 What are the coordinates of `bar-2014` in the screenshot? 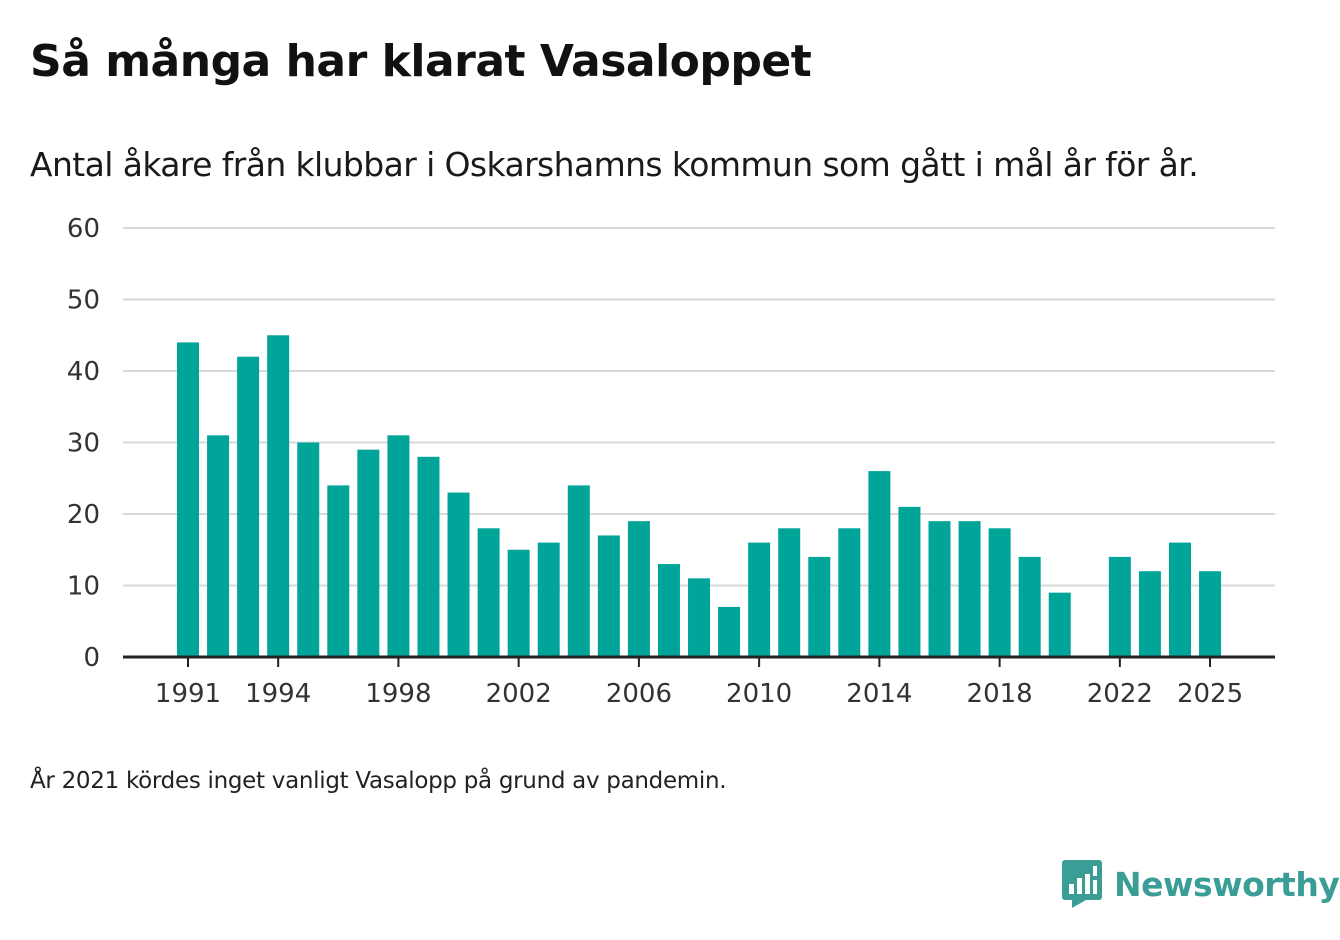 It's located at (879, 564).